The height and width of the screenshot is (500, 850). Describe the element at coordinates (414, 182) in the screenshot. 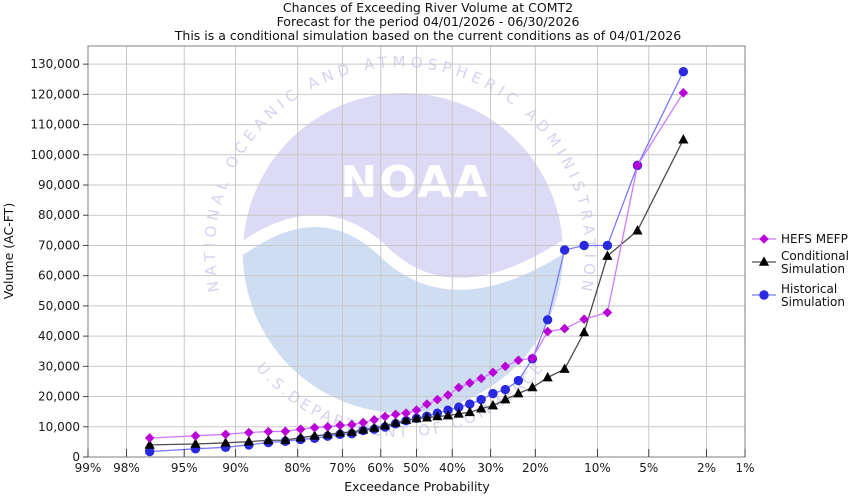

I see `noaa-logo-text: NOAA` at that location.